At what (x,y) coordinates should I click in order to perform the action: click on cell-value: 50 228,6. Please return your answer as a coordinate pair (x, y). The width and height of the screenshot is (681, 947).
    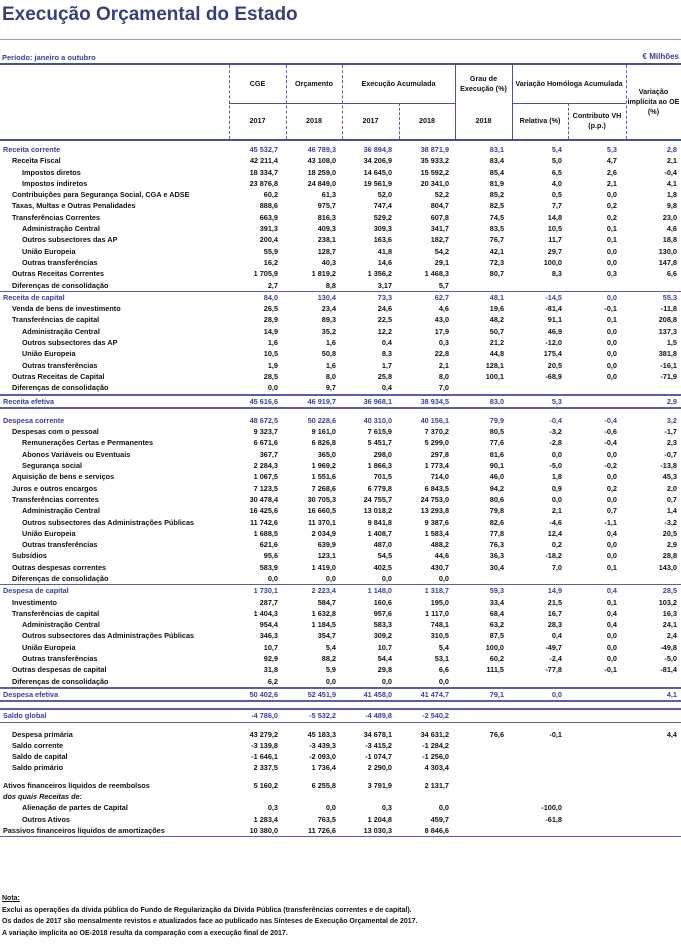
    Looking at the image, I should click on (321, 420).